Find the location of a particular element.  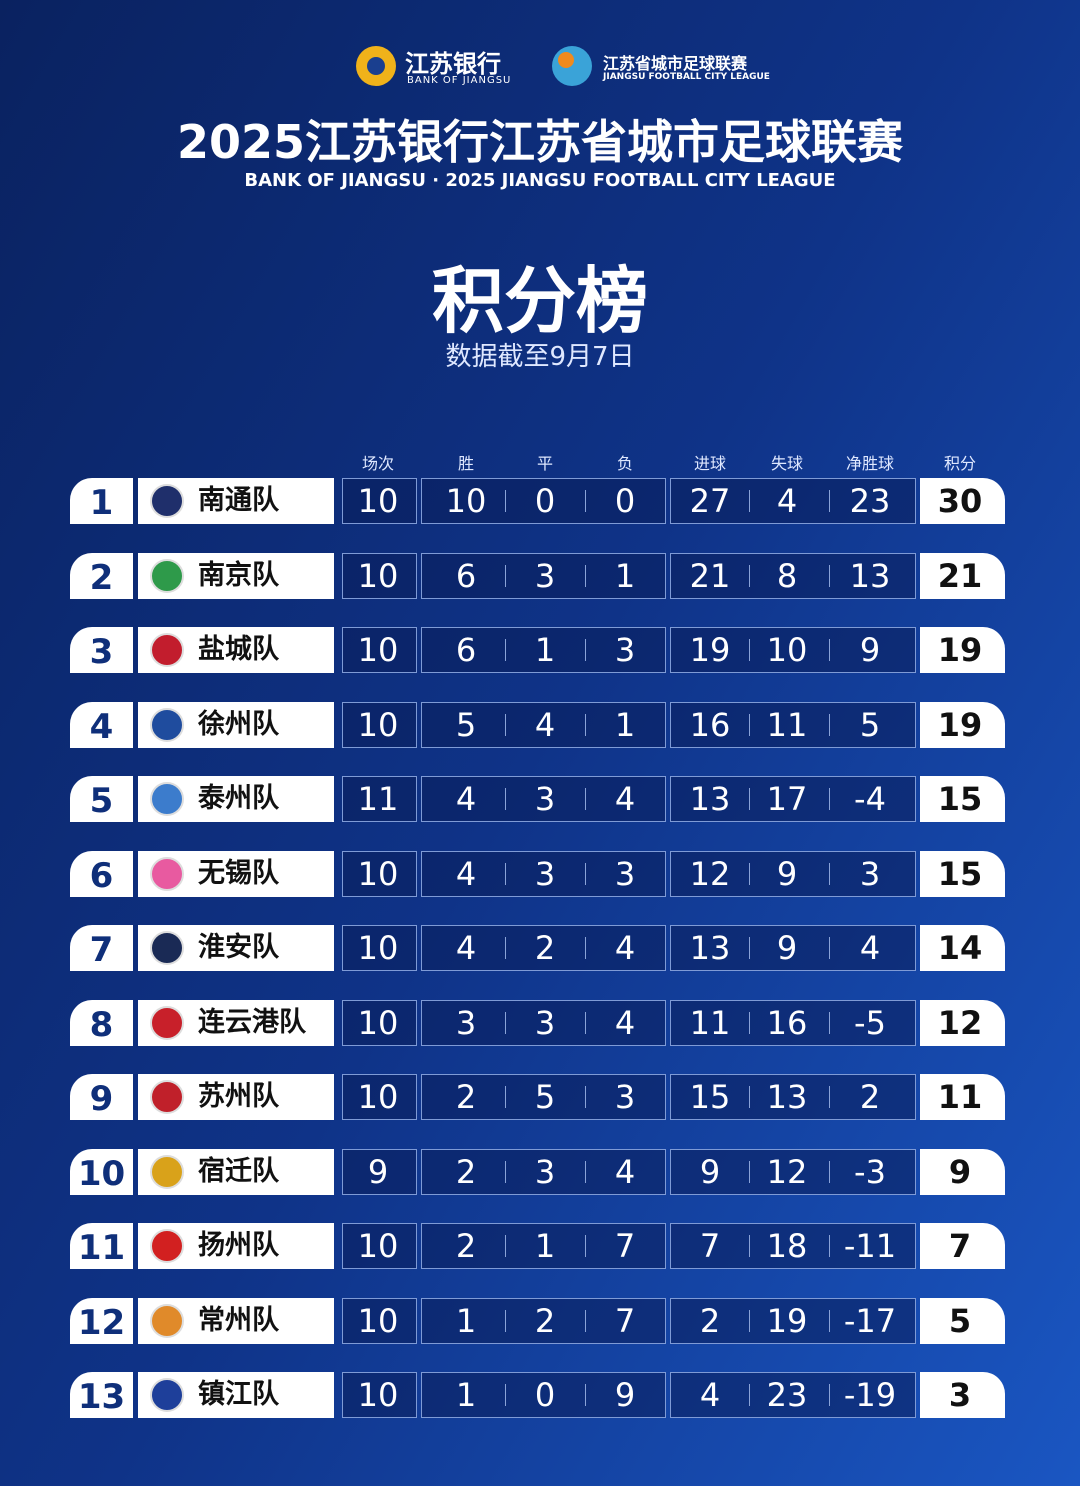

team-name: 泰州队 is located at coordinates (238, 798).